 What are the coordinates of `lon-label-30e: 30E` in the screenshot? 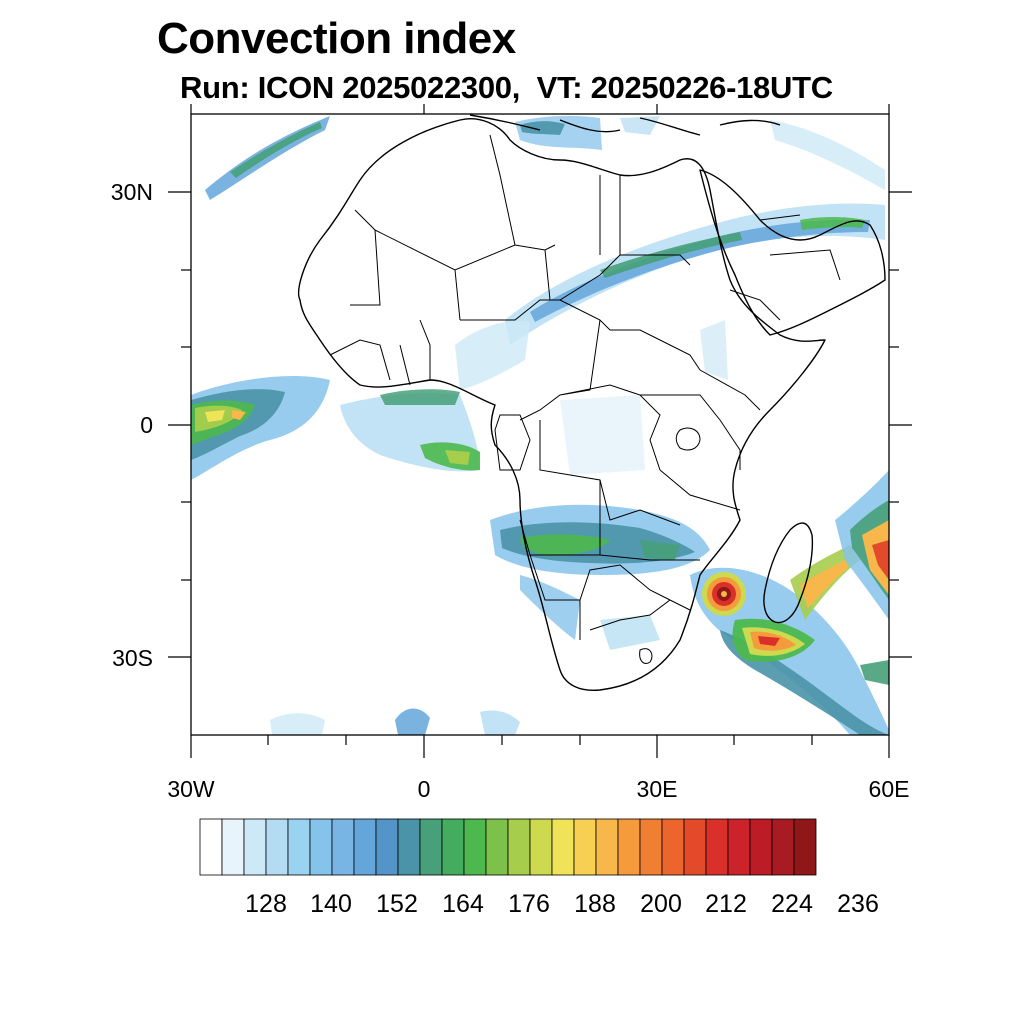 It's located at (657, 789).